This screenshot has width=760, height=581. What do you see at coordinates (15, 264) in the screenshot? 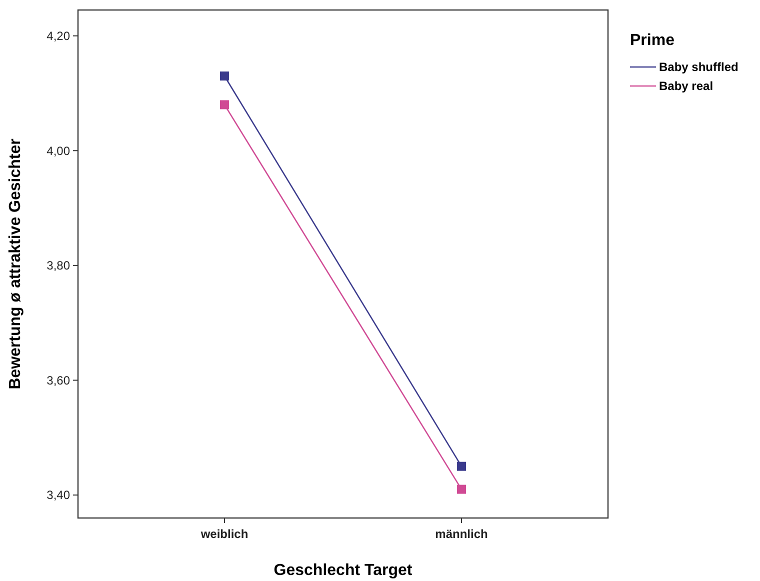
I see `y-axis-title: Bewertung ø attraktive Gesichter` at bounding box center [15, 264].